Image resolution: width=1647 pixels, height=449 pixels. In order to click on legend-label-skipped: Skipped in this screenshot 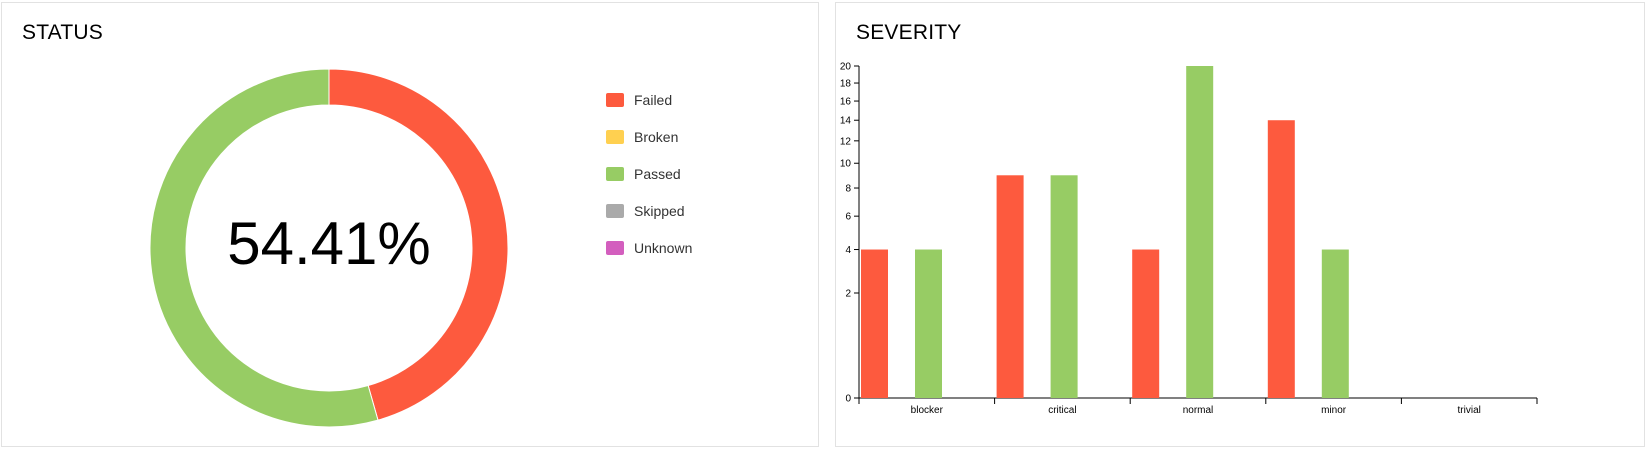, I will do `click(659, 211)`.